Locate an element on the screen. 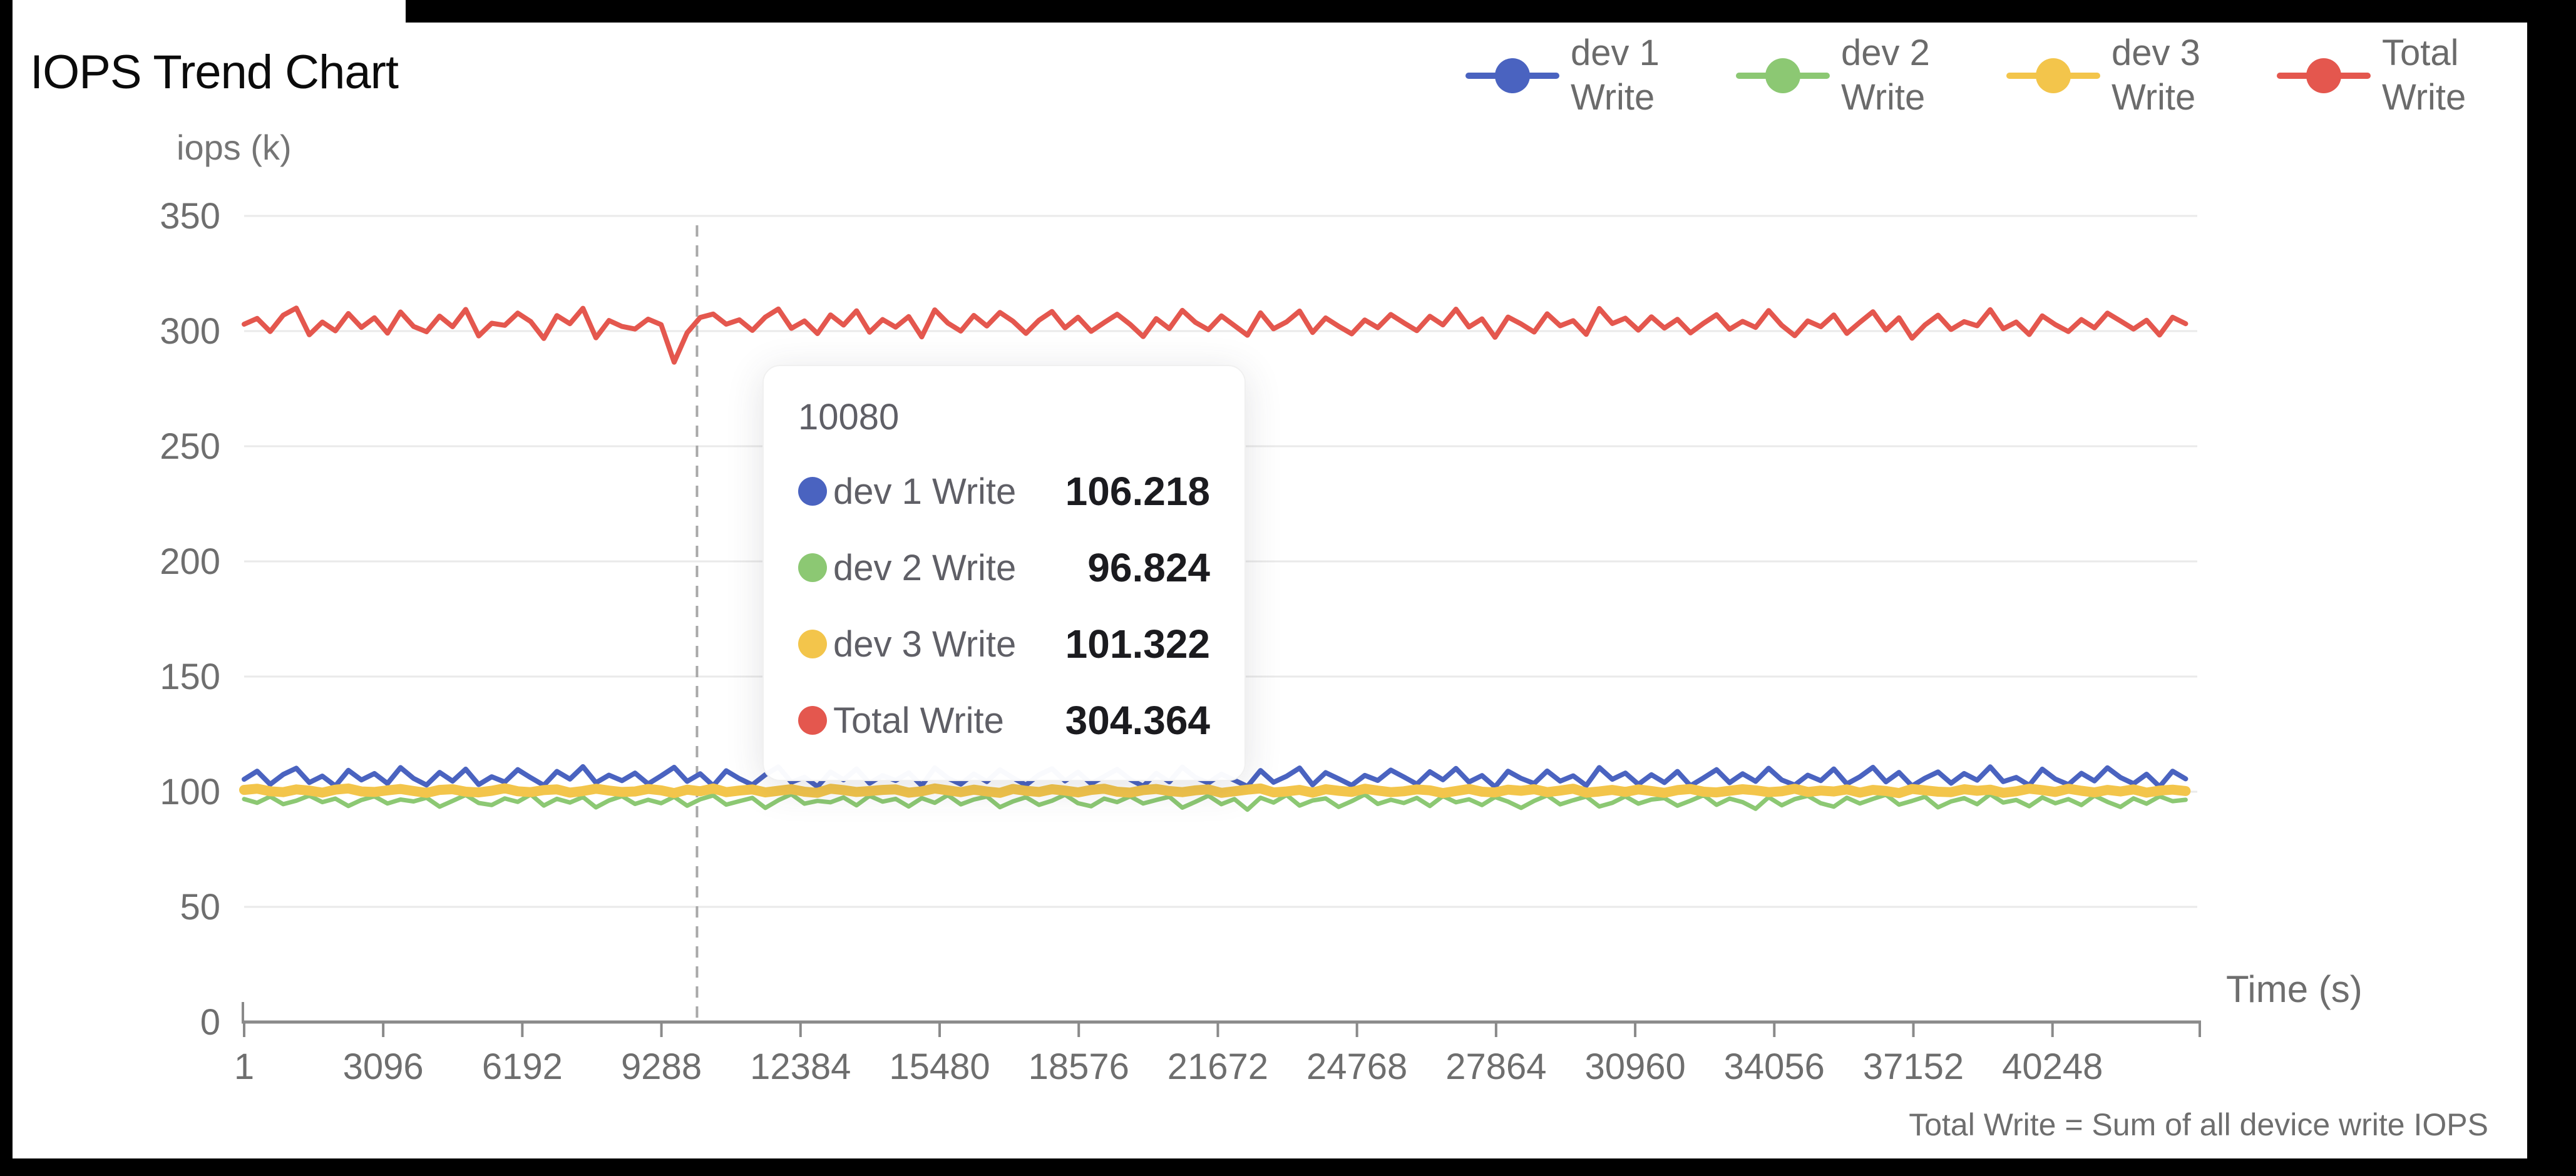  tooltip-series-label: Total Write is located at coordinates (918, 720).